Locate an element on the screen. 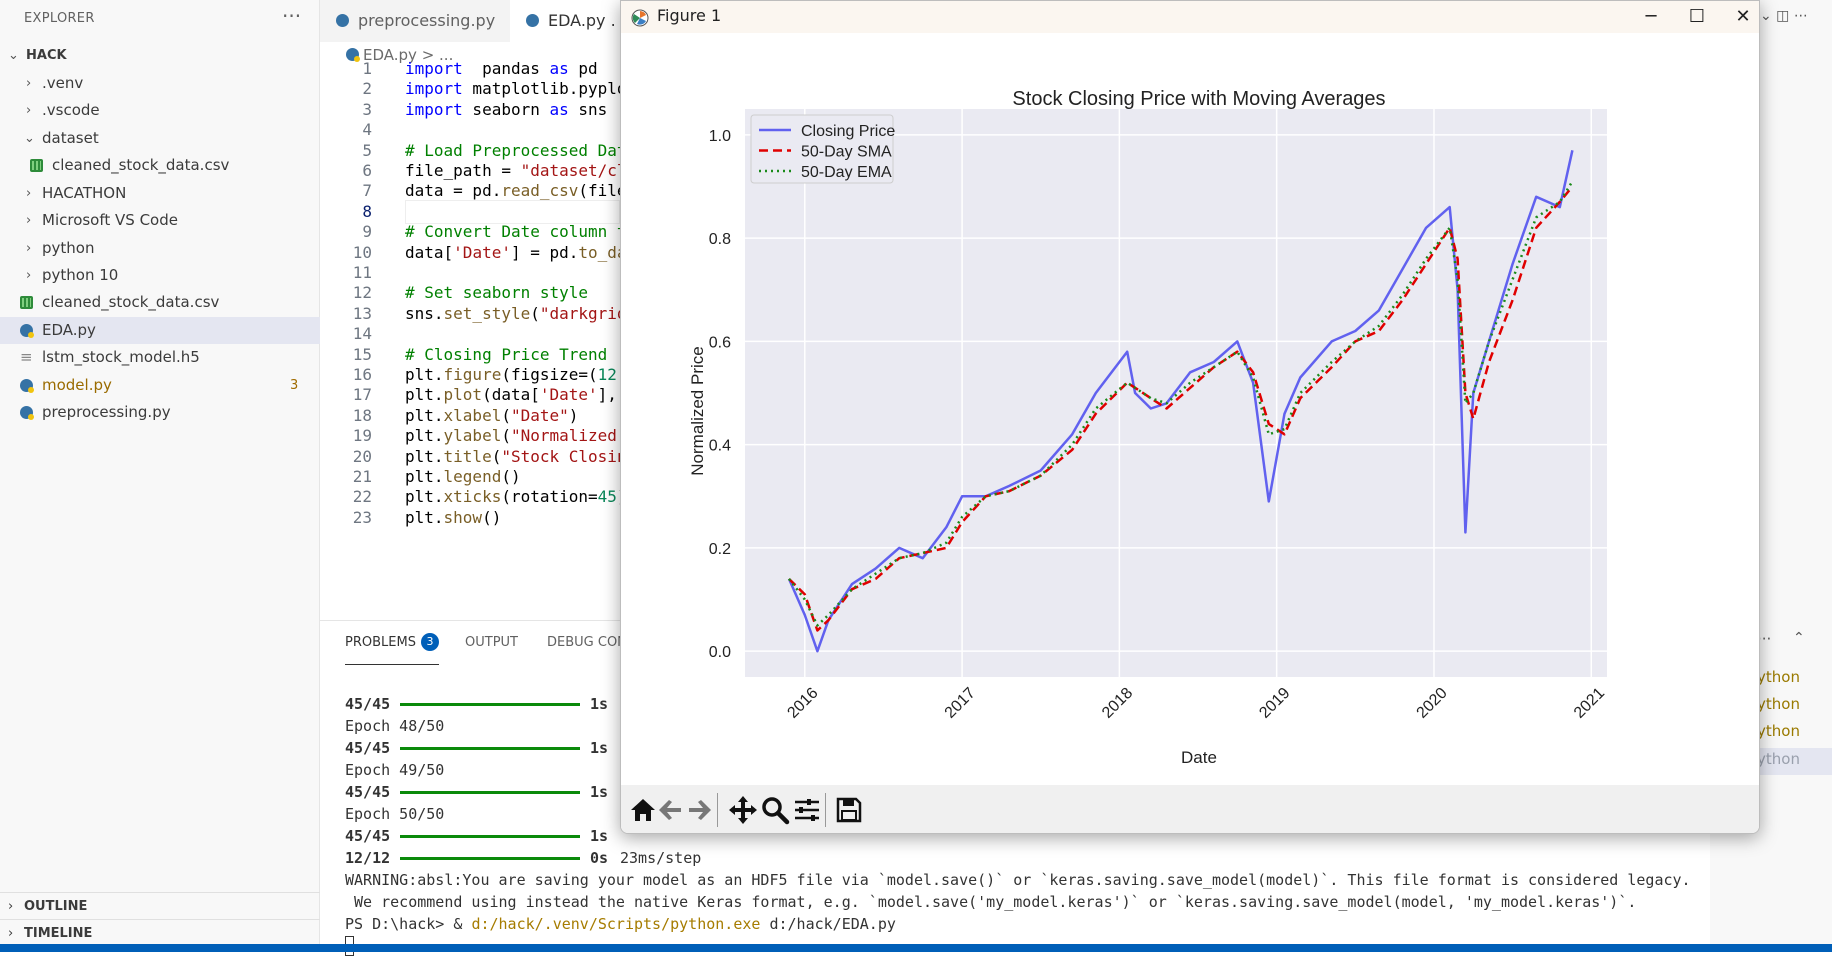  code-line: 18 plt.xlabel("Date") is located at coordinates (470, 416).